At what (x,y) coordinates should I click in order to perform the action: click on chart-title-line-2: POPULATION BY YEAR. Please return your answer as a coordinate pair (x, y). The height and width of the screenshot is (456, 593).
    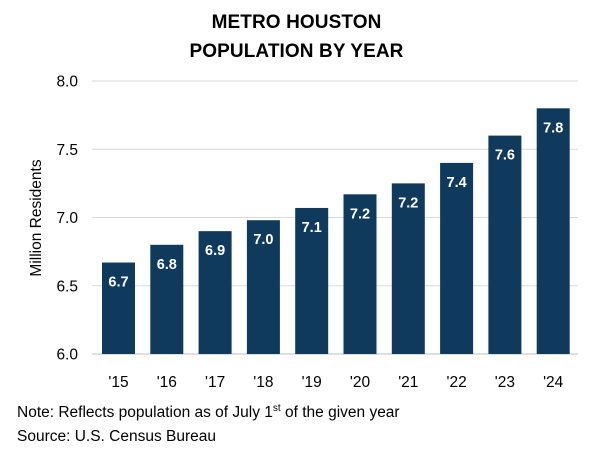
    Looking at the image, I should click on (296, 51).